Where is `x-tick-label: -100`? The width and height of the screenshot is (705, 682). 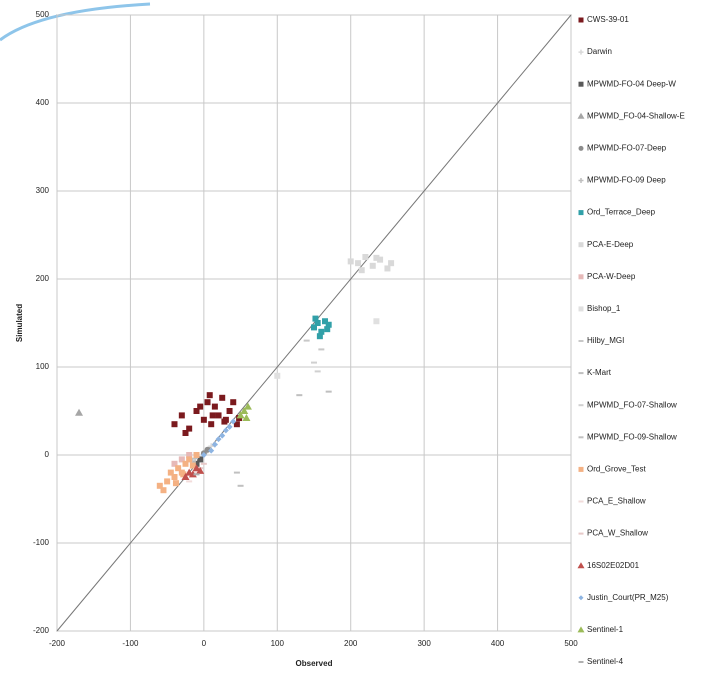 x-tick-label: -100 is located at coordinates (130, 643).